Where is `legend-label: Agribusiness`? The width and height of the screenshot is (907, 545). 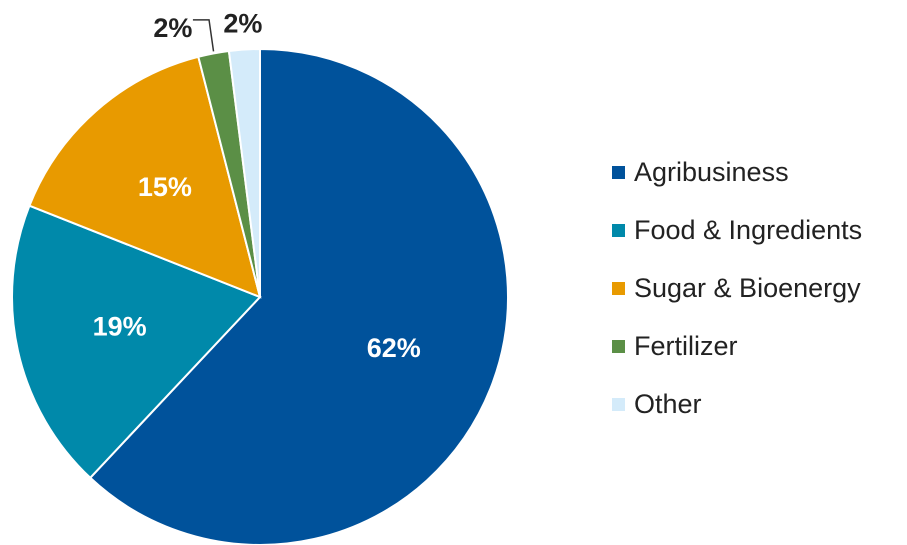
legend-label: Agribusiness is located at coordinates (711, 172).